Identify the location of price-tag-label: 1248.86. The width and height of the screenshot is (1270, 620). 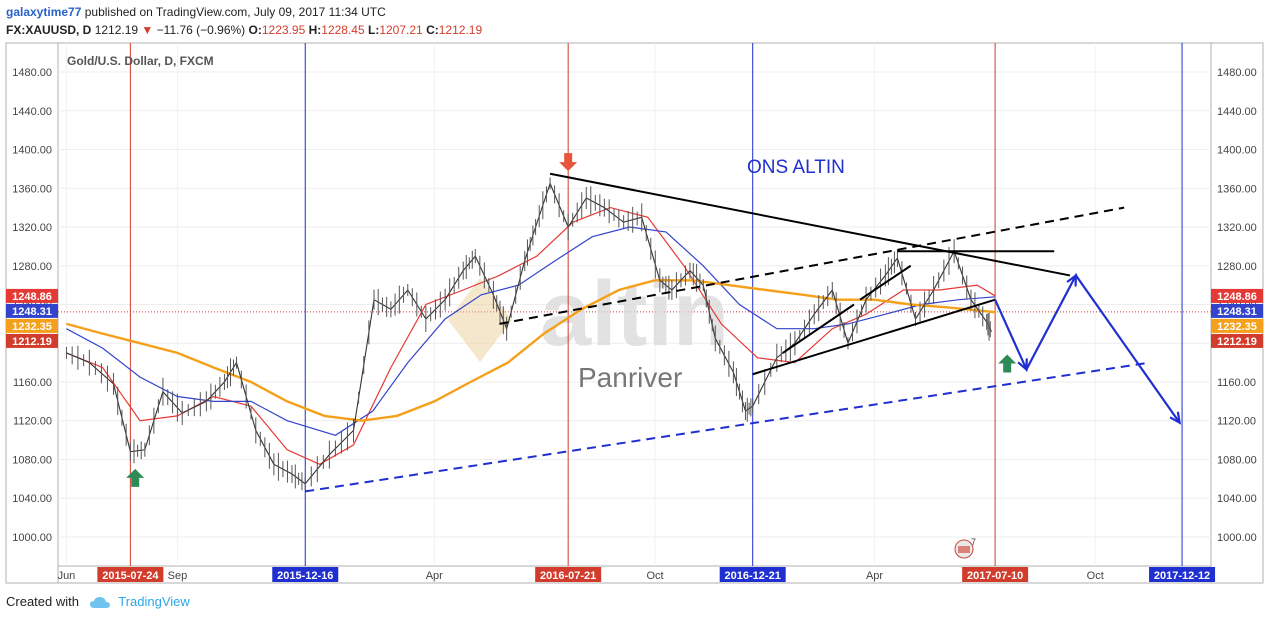
(32, 297).